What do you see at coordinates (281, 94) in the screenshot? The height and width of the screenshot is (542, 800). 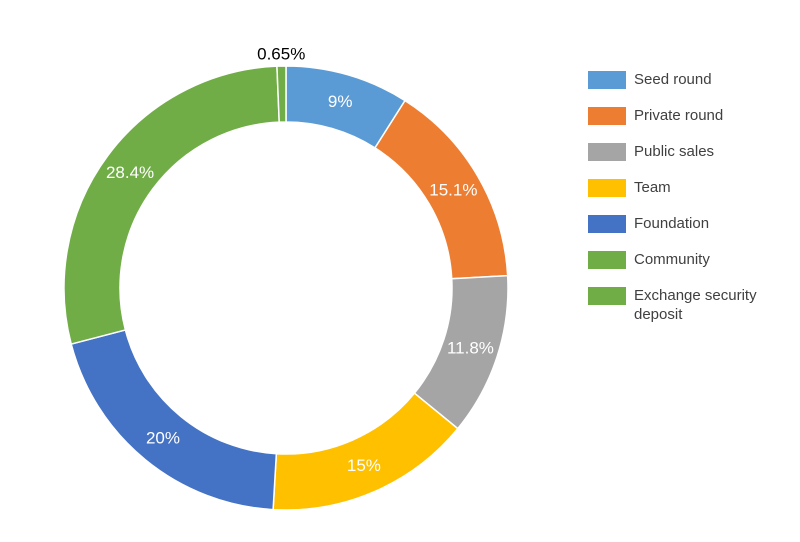 I see `slice-exchange-security-deposit` at bounding box center [281, 94].